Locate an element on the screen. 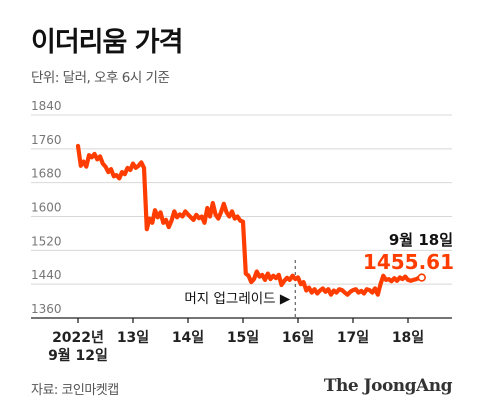  x-tick-label: 18일 is located at coordinates (408, 338).